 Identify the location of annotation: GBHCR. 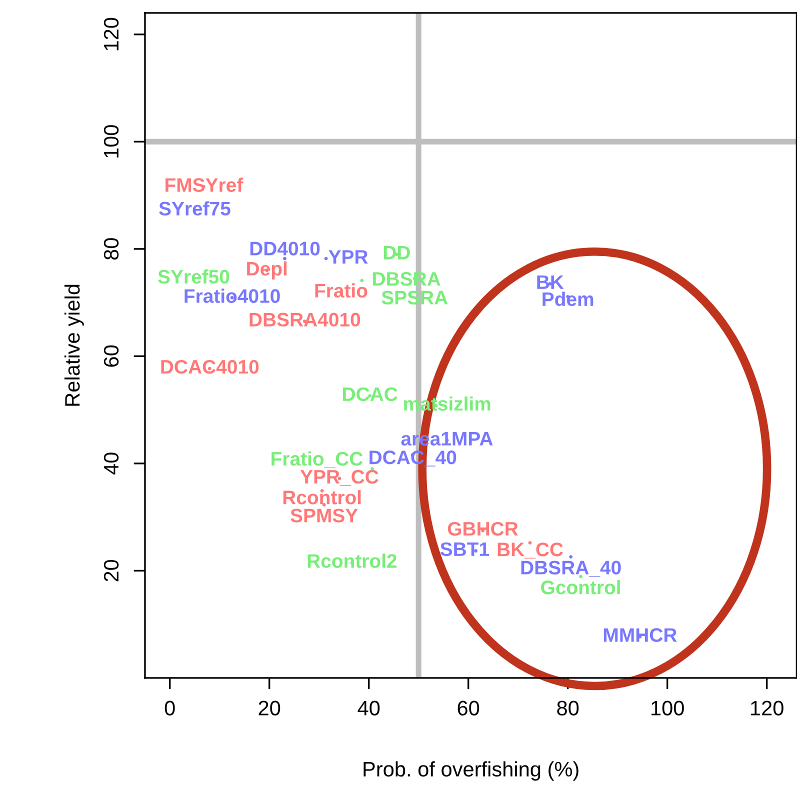
(483, 529).